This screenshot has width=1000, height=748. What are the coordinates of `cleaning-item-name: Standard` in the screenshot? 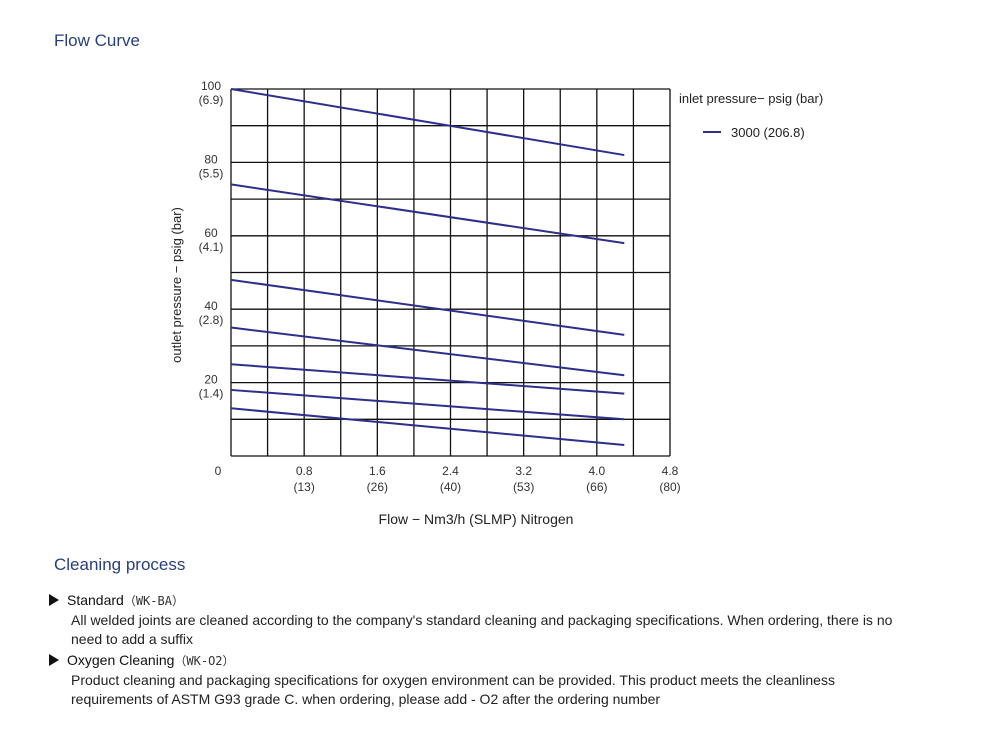 It's located at (95, 600).